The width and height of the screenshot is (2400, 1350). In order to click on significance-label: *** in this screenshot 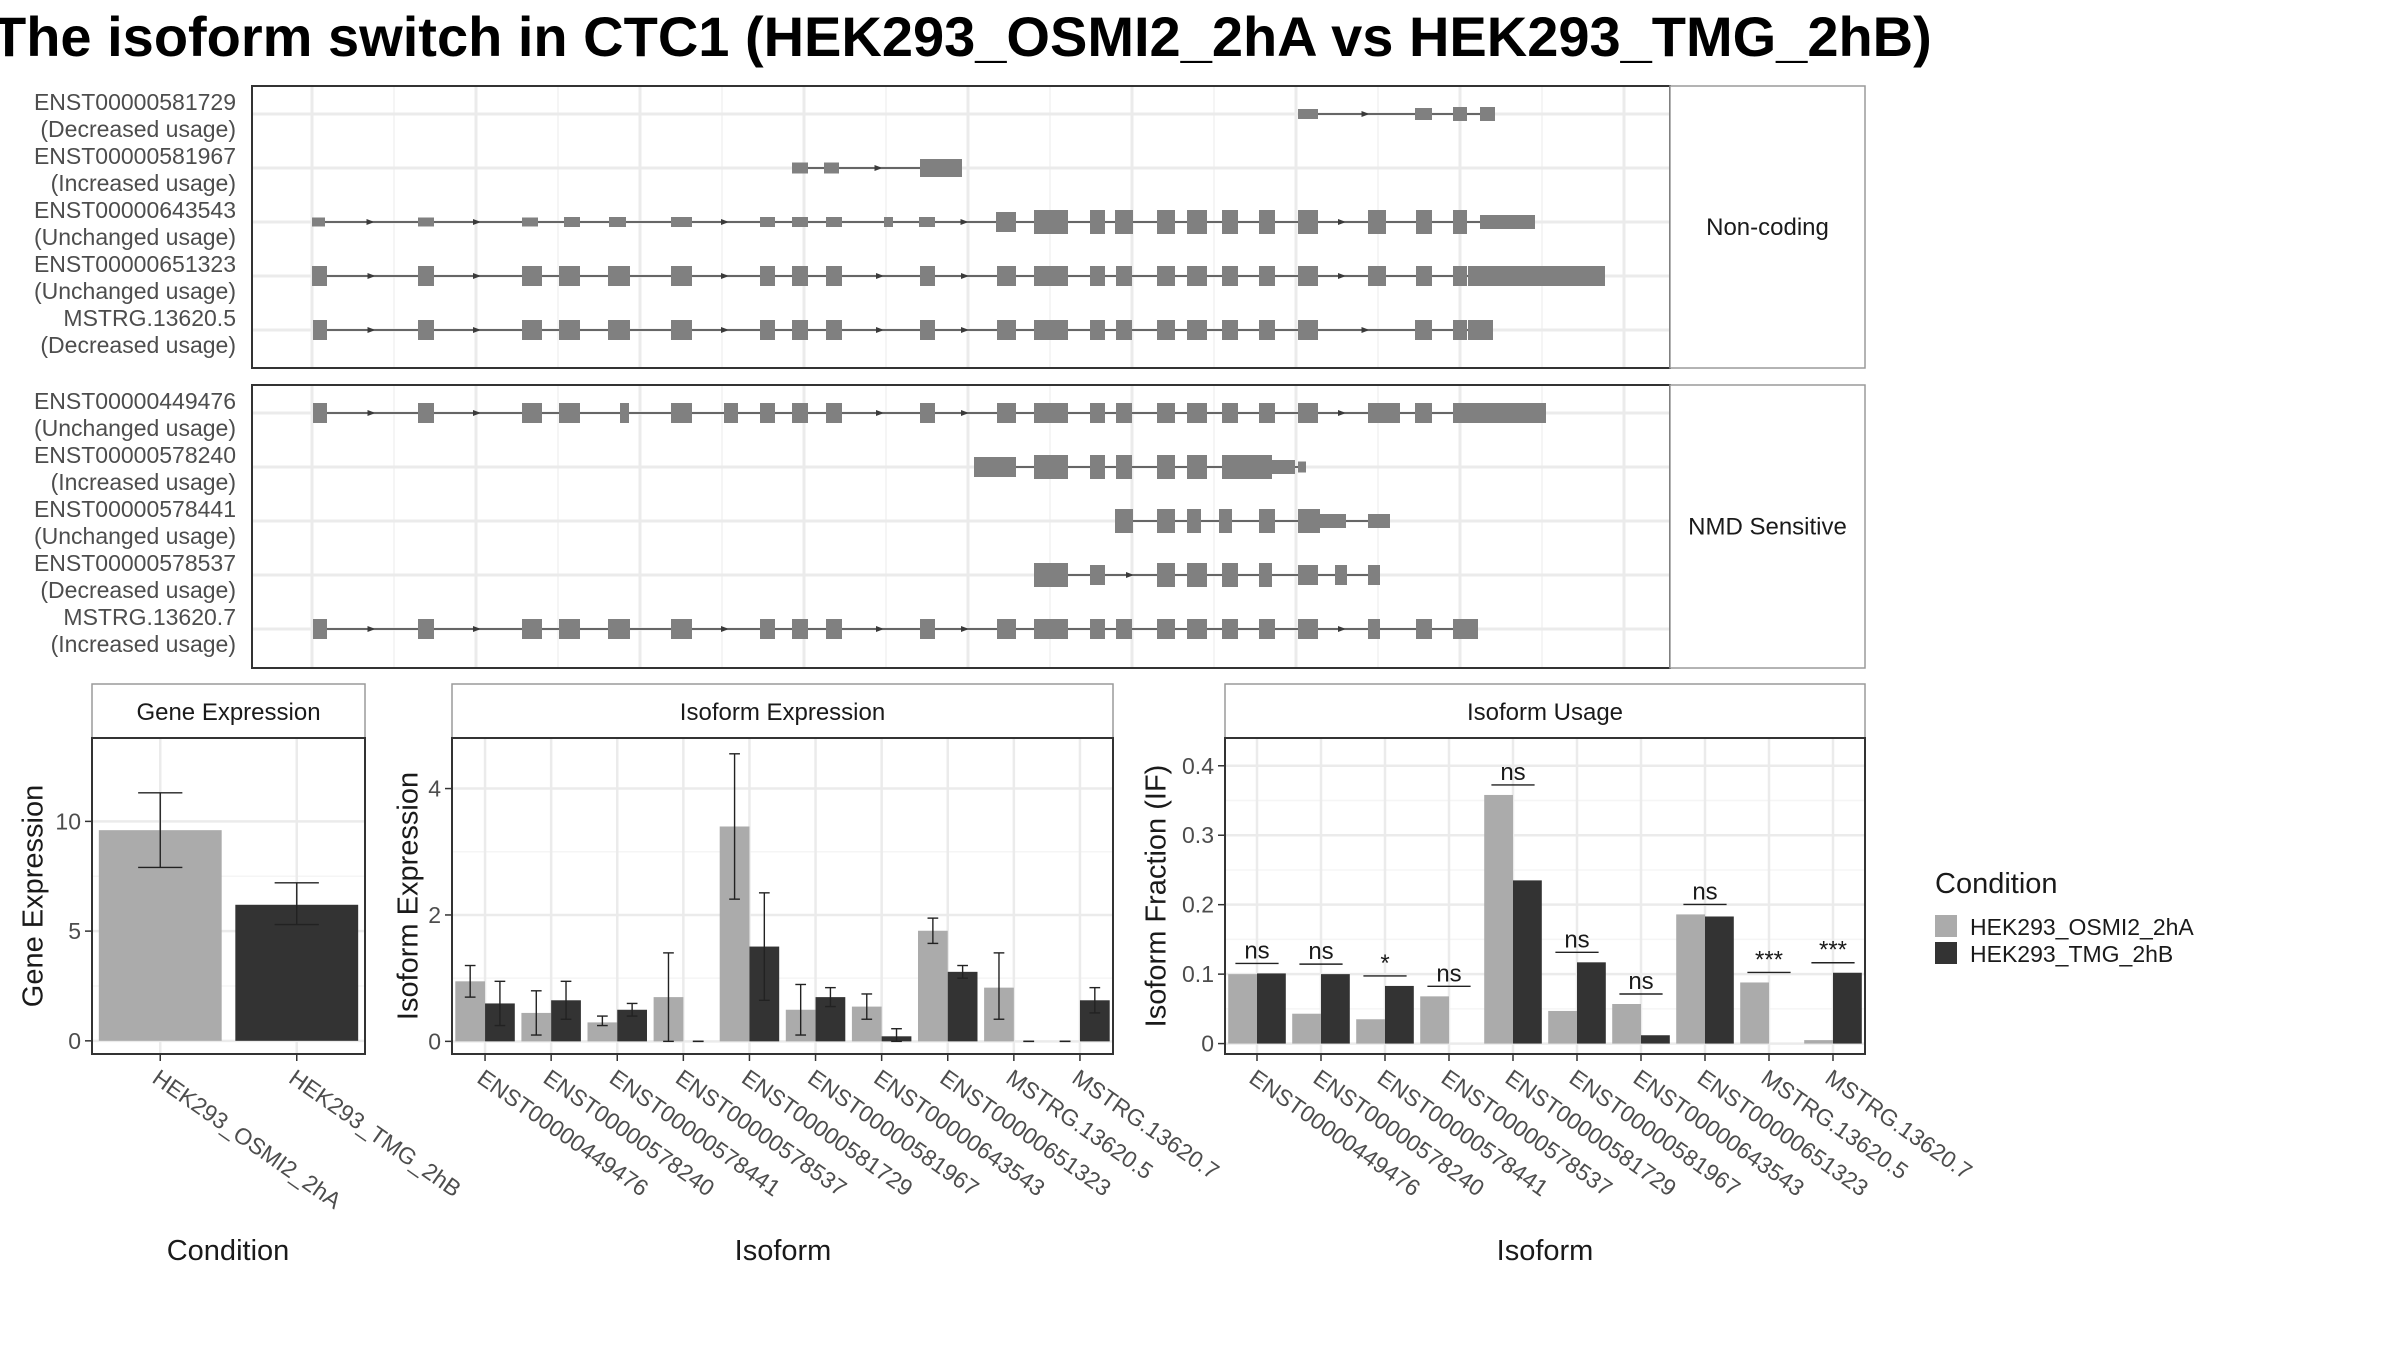, I will do `click(1769, 959)`.